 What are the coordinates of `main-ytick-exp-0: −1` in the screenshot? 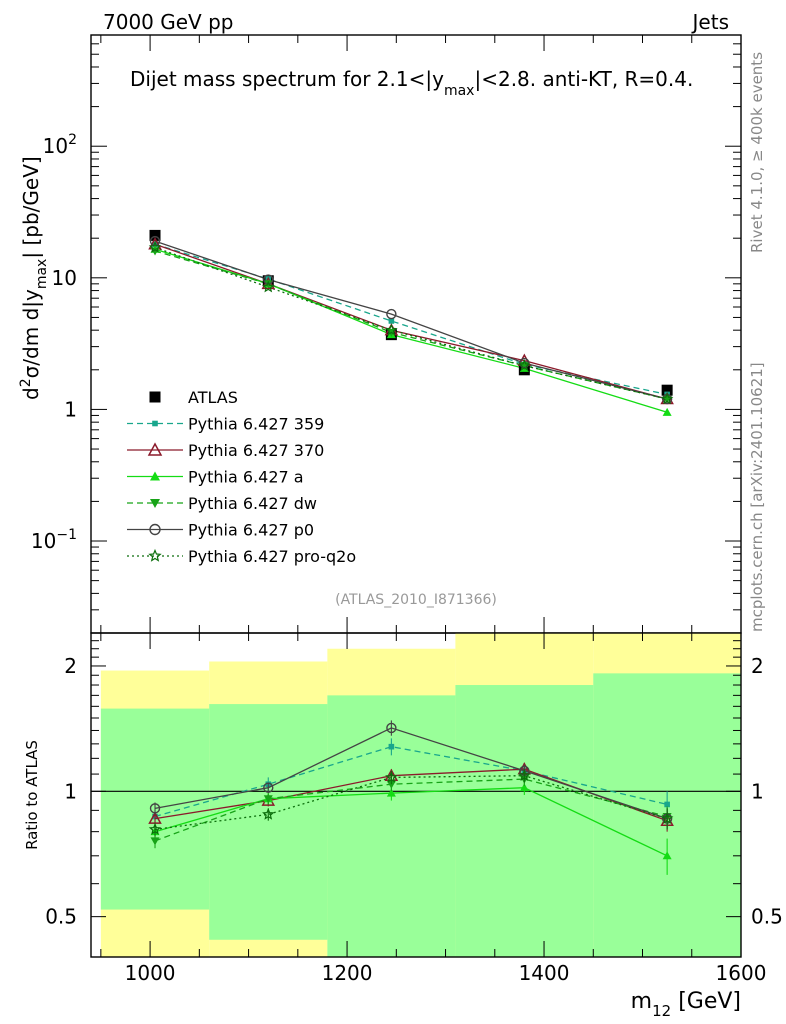 It's located at (66, 535).